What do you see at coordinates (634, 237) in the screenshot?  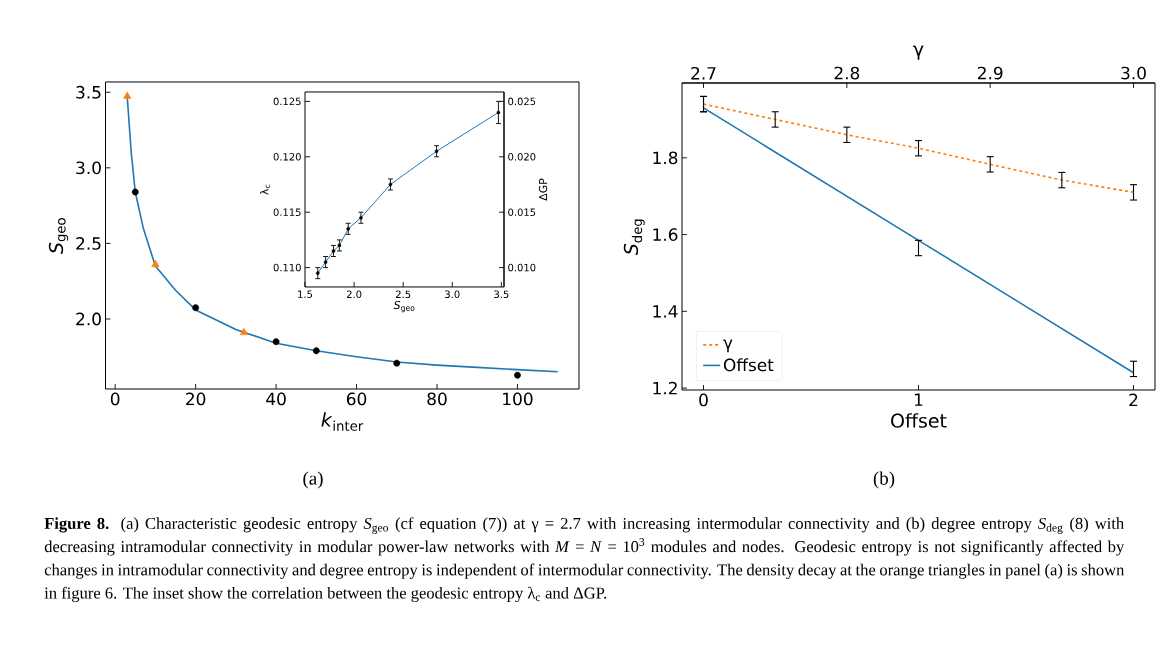 I see `y-axis-title: S$_{deg}$` at bounding box center [634, 237].